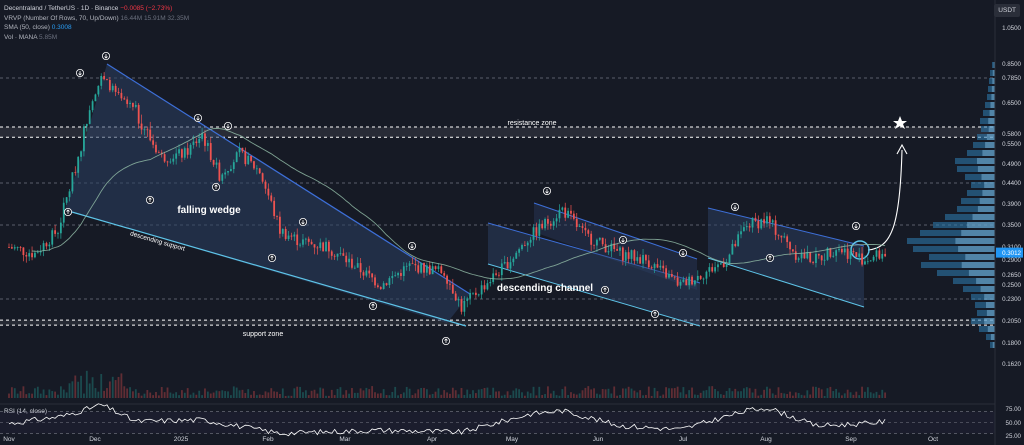 The image size is (1024, 445). I want to click on legend-sma-row: SMA (50, close) 0.3008, so click(96, 28).